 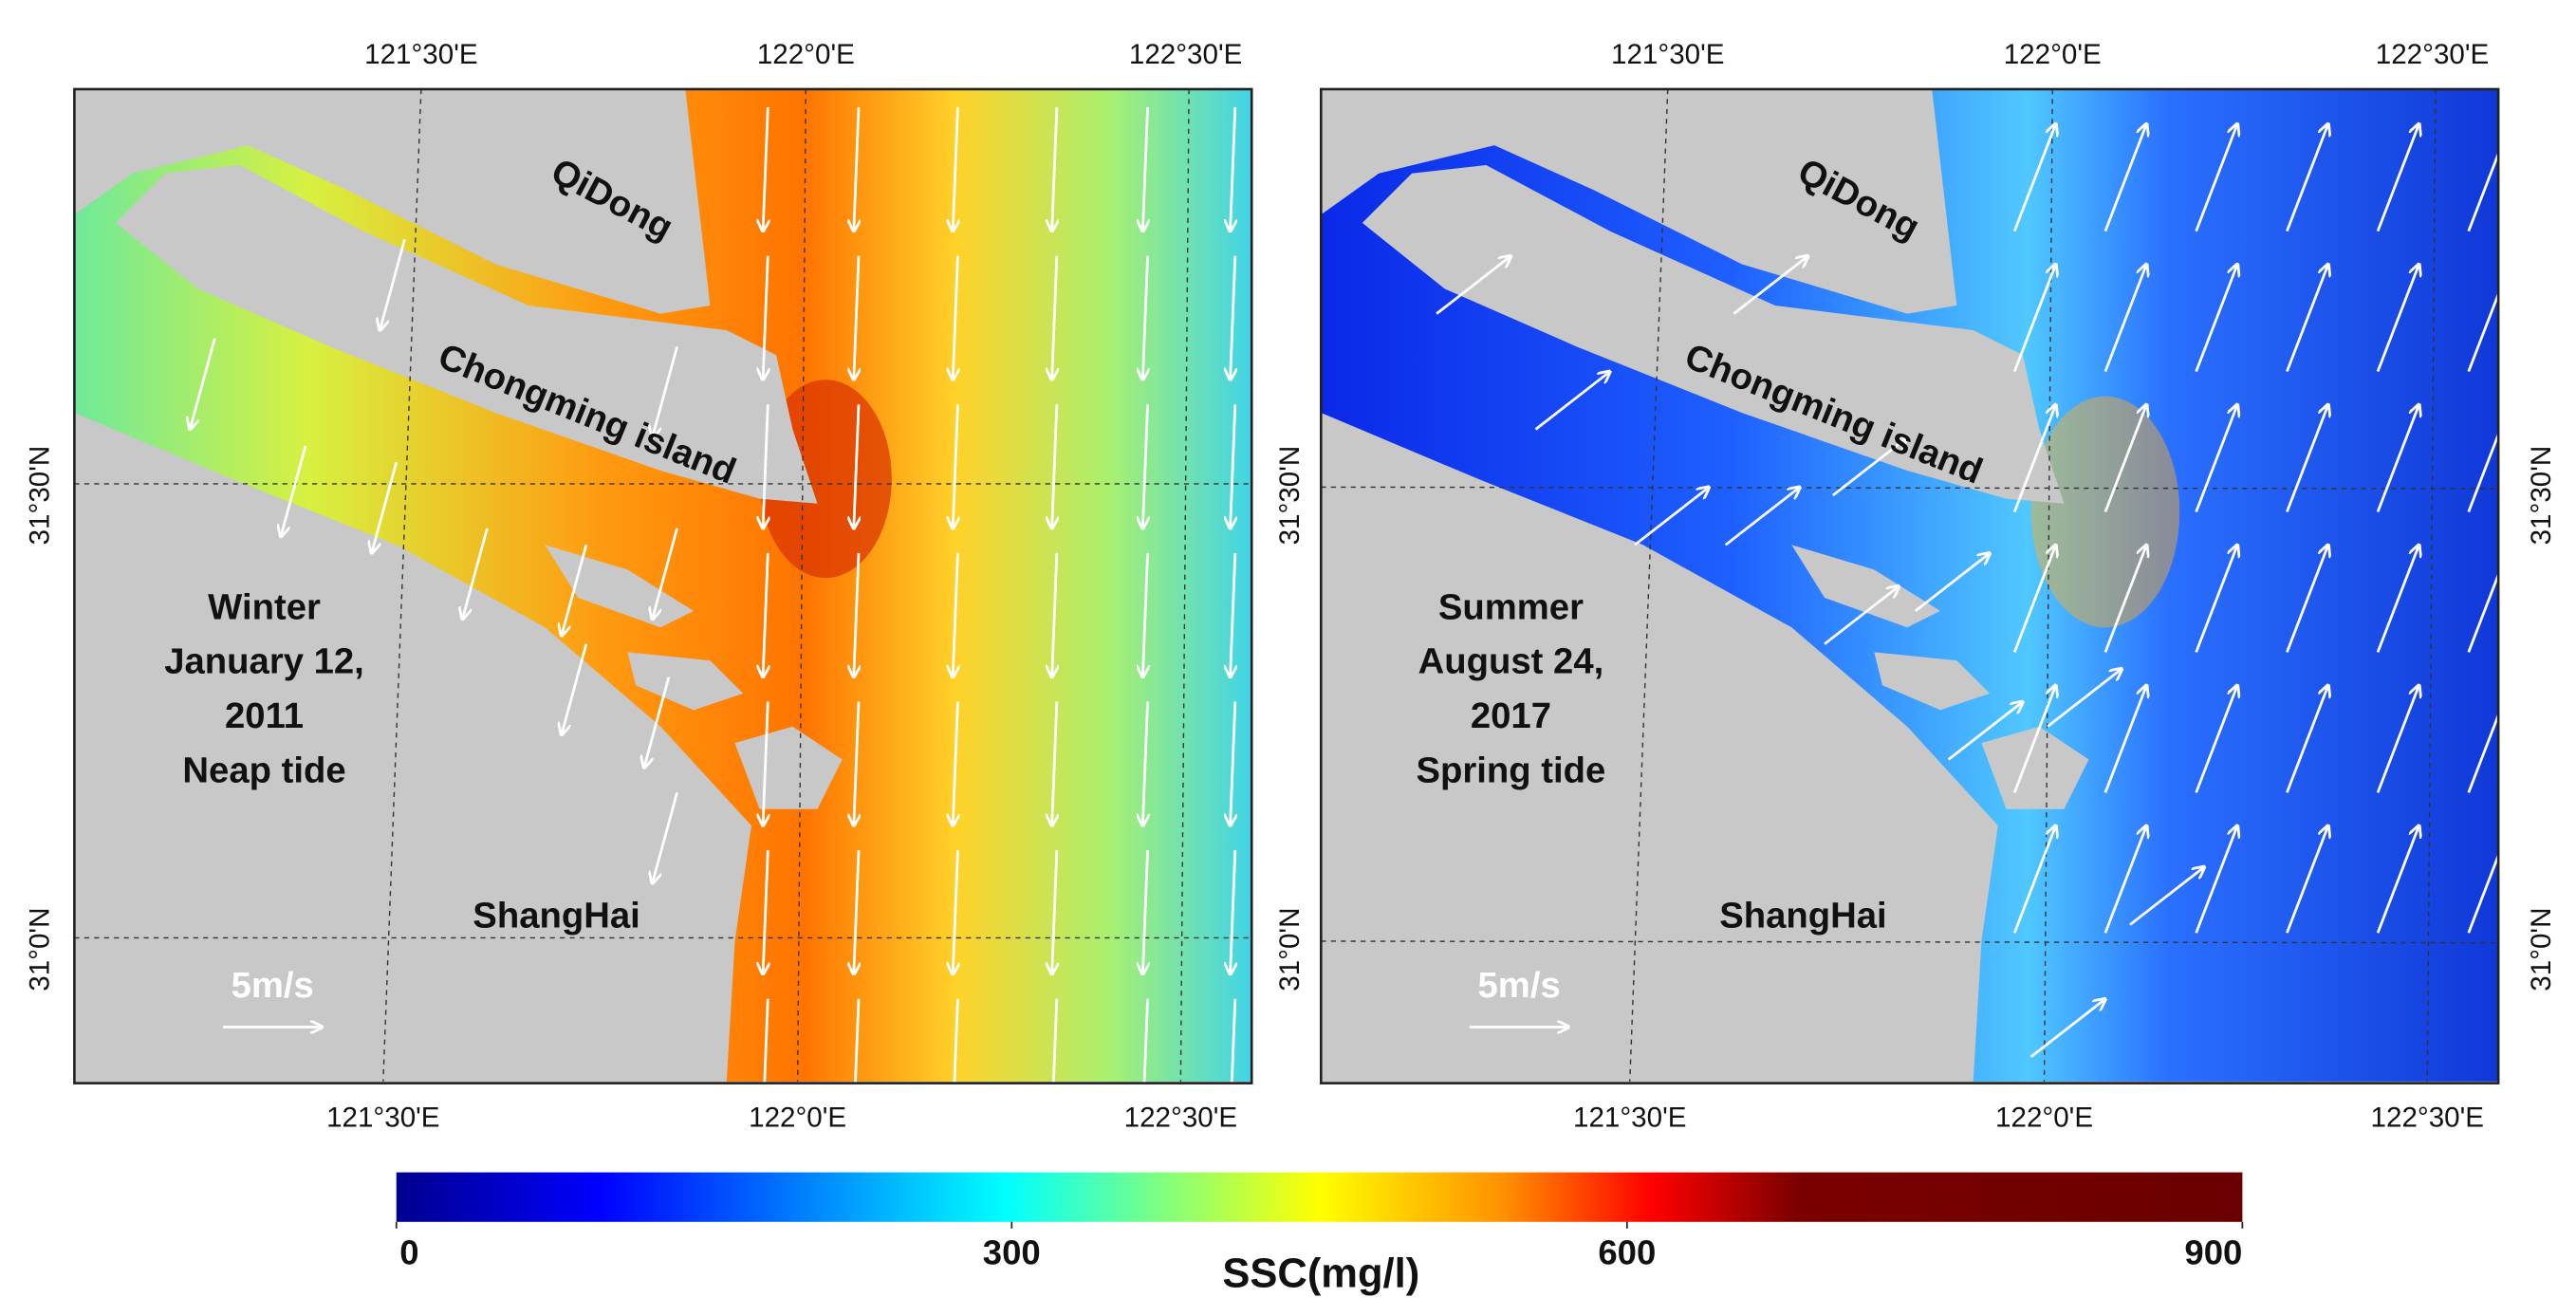 I want to click on colorbar-tick-label: 600, so click(x=1627, y=1252).